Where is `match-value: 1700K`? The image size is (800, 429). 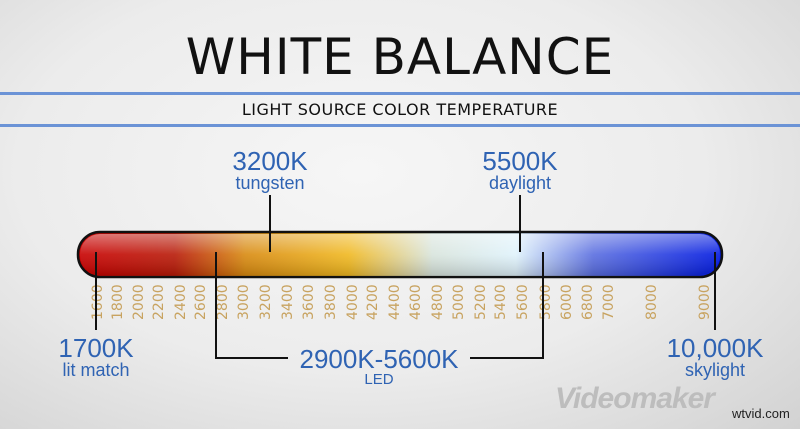 match-value: 1700K is located at coordinates (96, 348).